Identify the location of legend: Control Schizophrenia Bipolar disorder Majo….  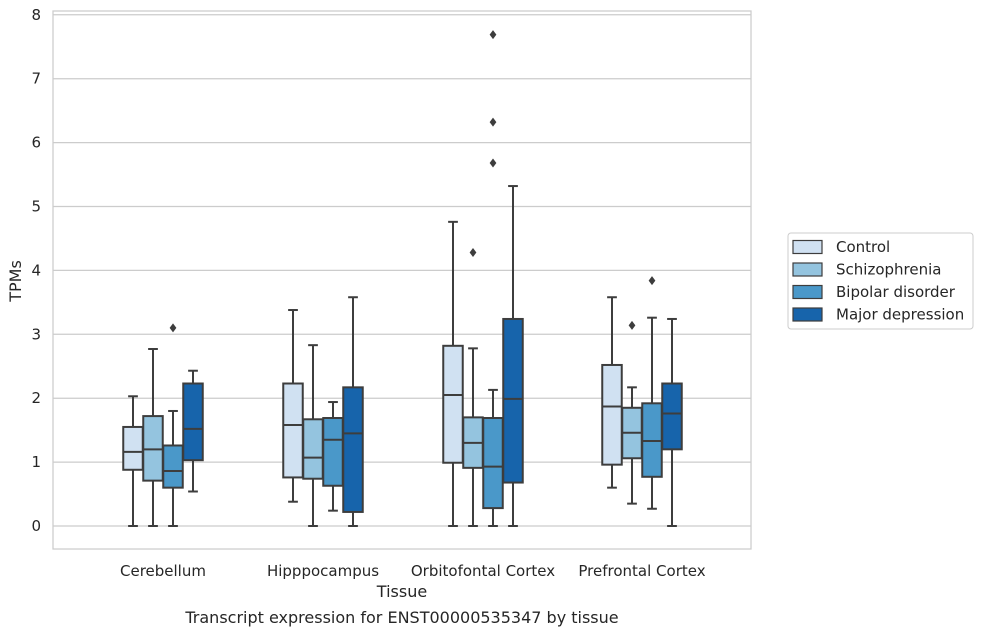
(880, 281).